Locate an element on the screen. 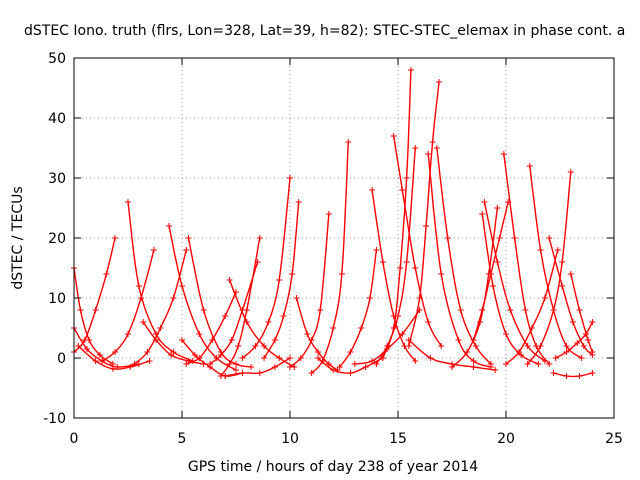 This screenshot has width=640, height=480. y-tick-label: 0 is located at coordinates (61, 359).